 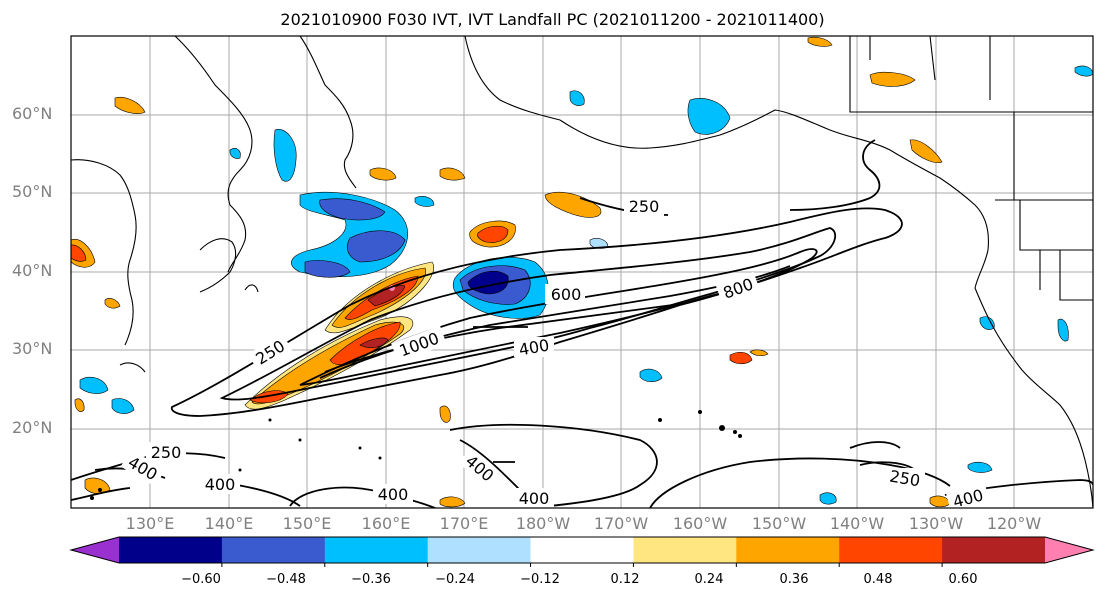 I want to click on lon-label: 150°E, so click(x=307, y=523).